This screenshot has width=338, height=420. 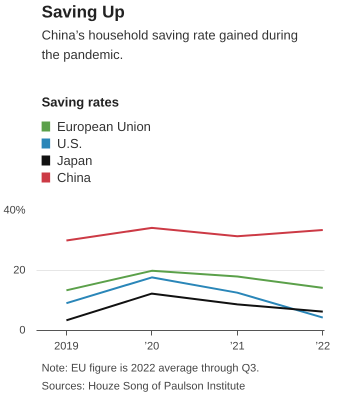 I want to click on legend-label: China, so click(x=74, y=177).